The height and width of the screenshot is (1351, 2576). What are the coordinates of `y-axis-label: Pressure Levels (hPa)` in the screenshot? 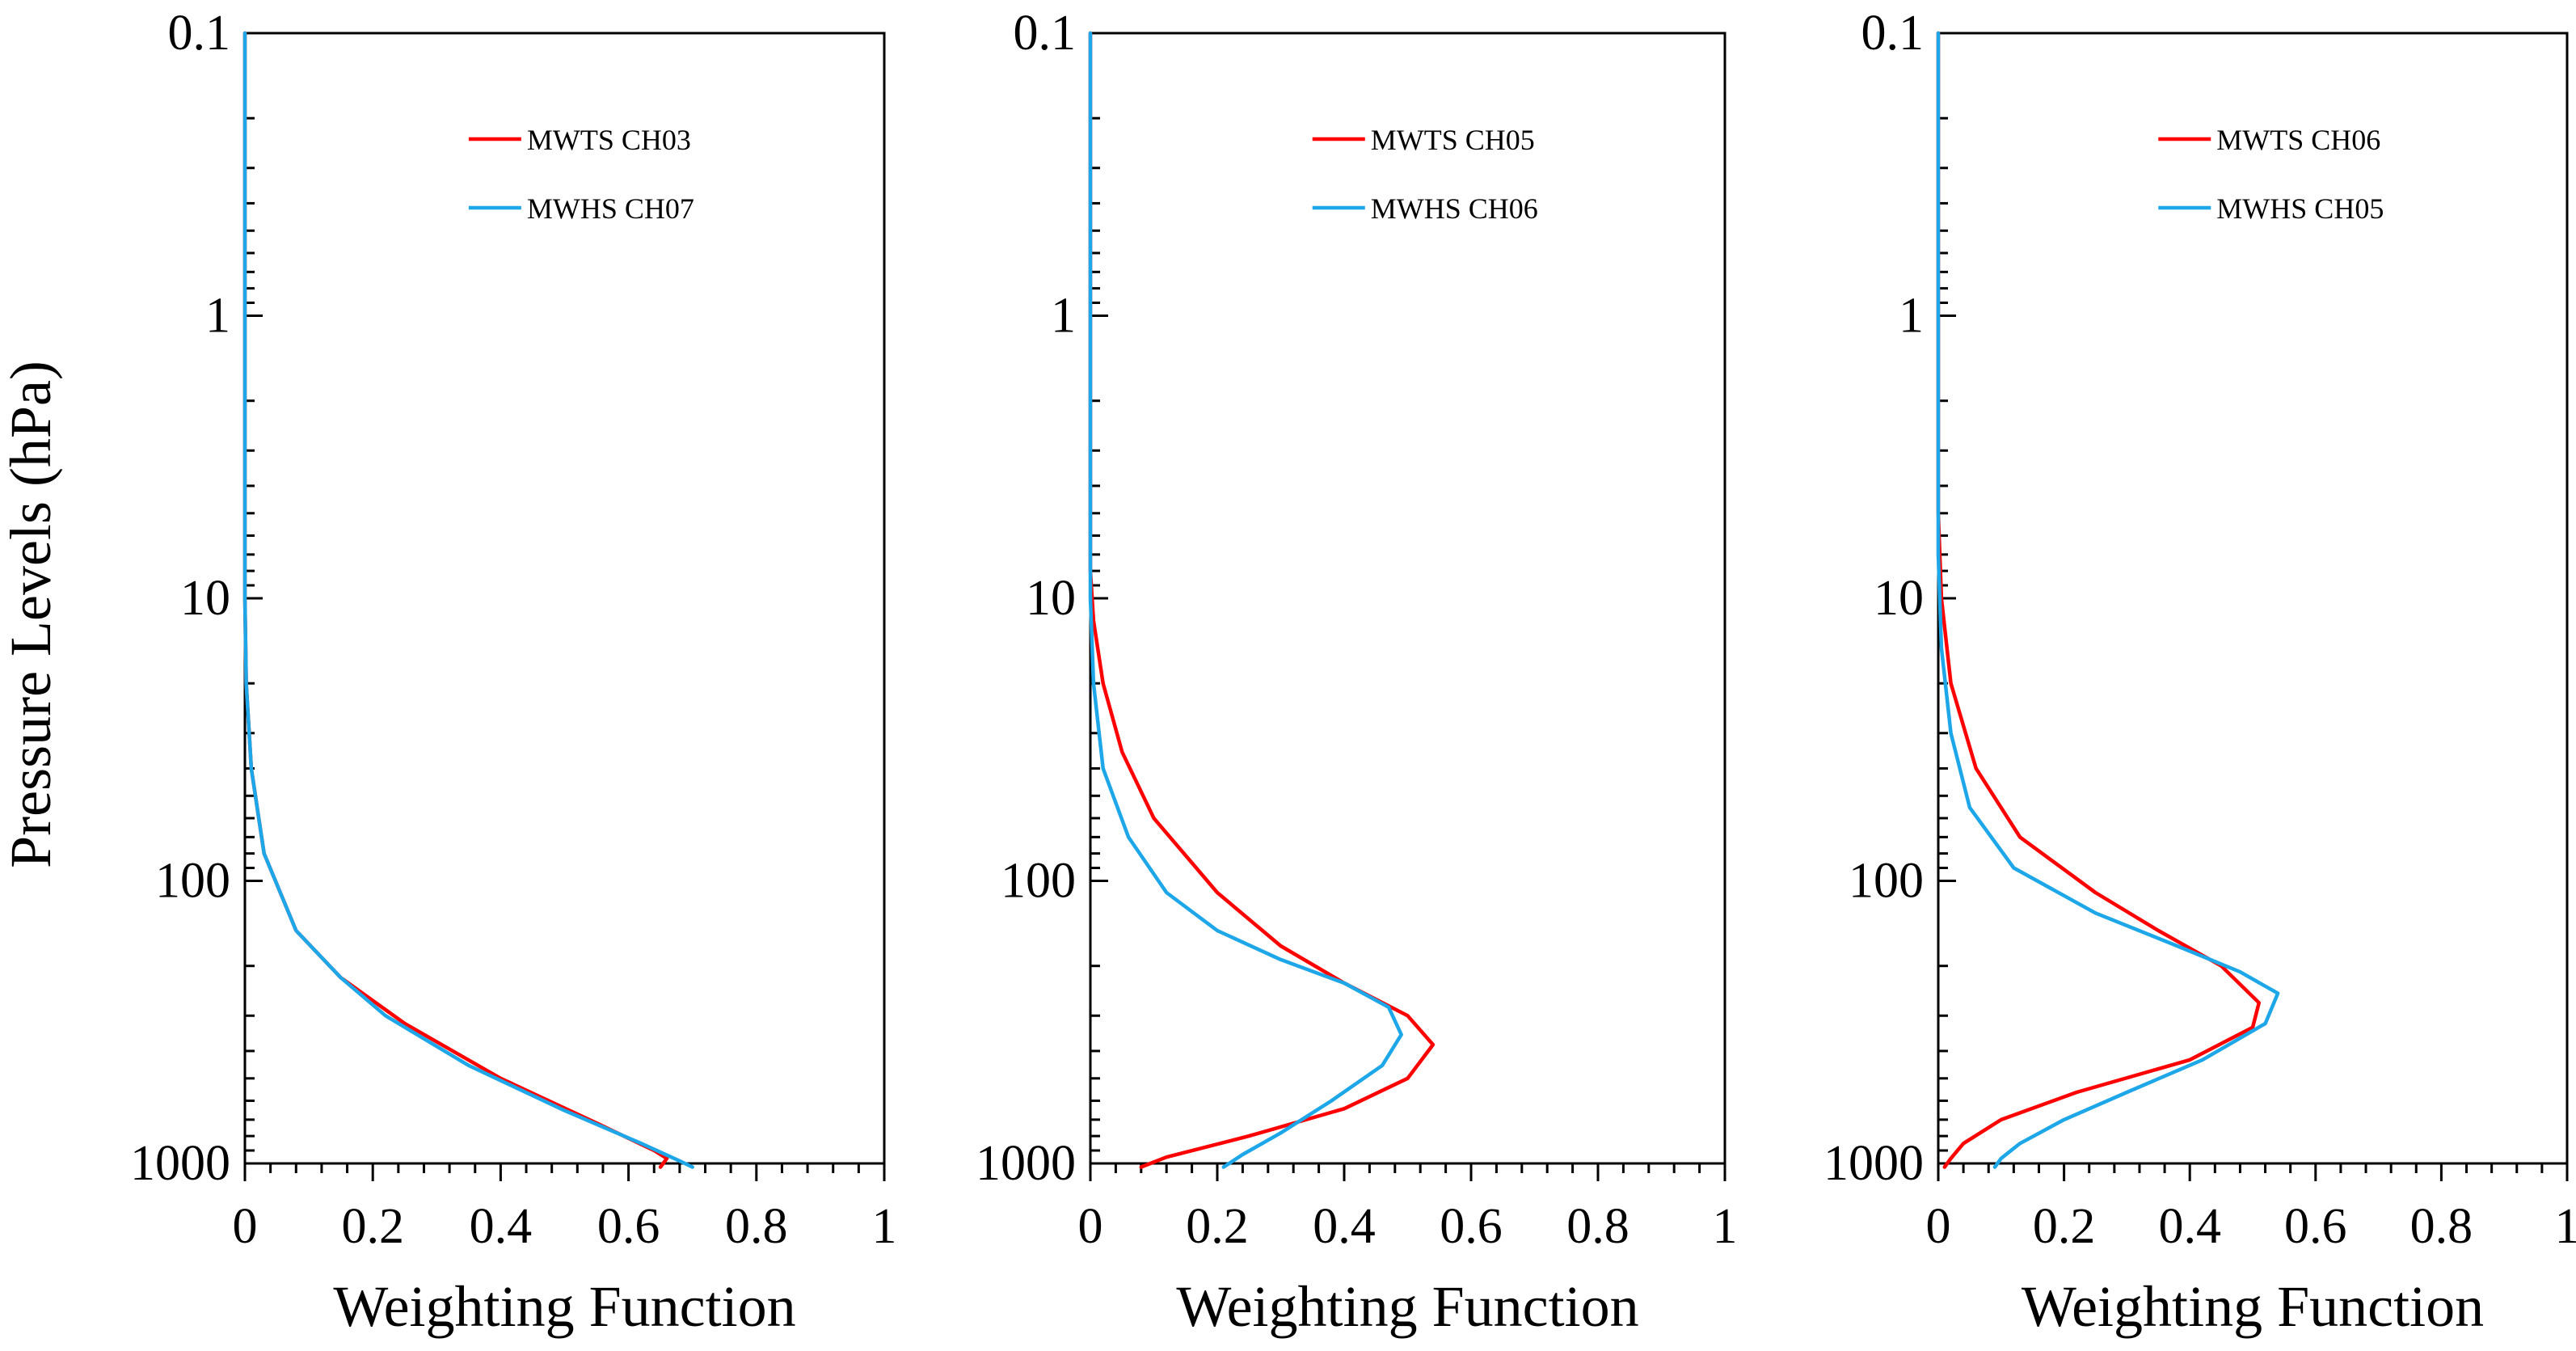 It's located at (31, 614).